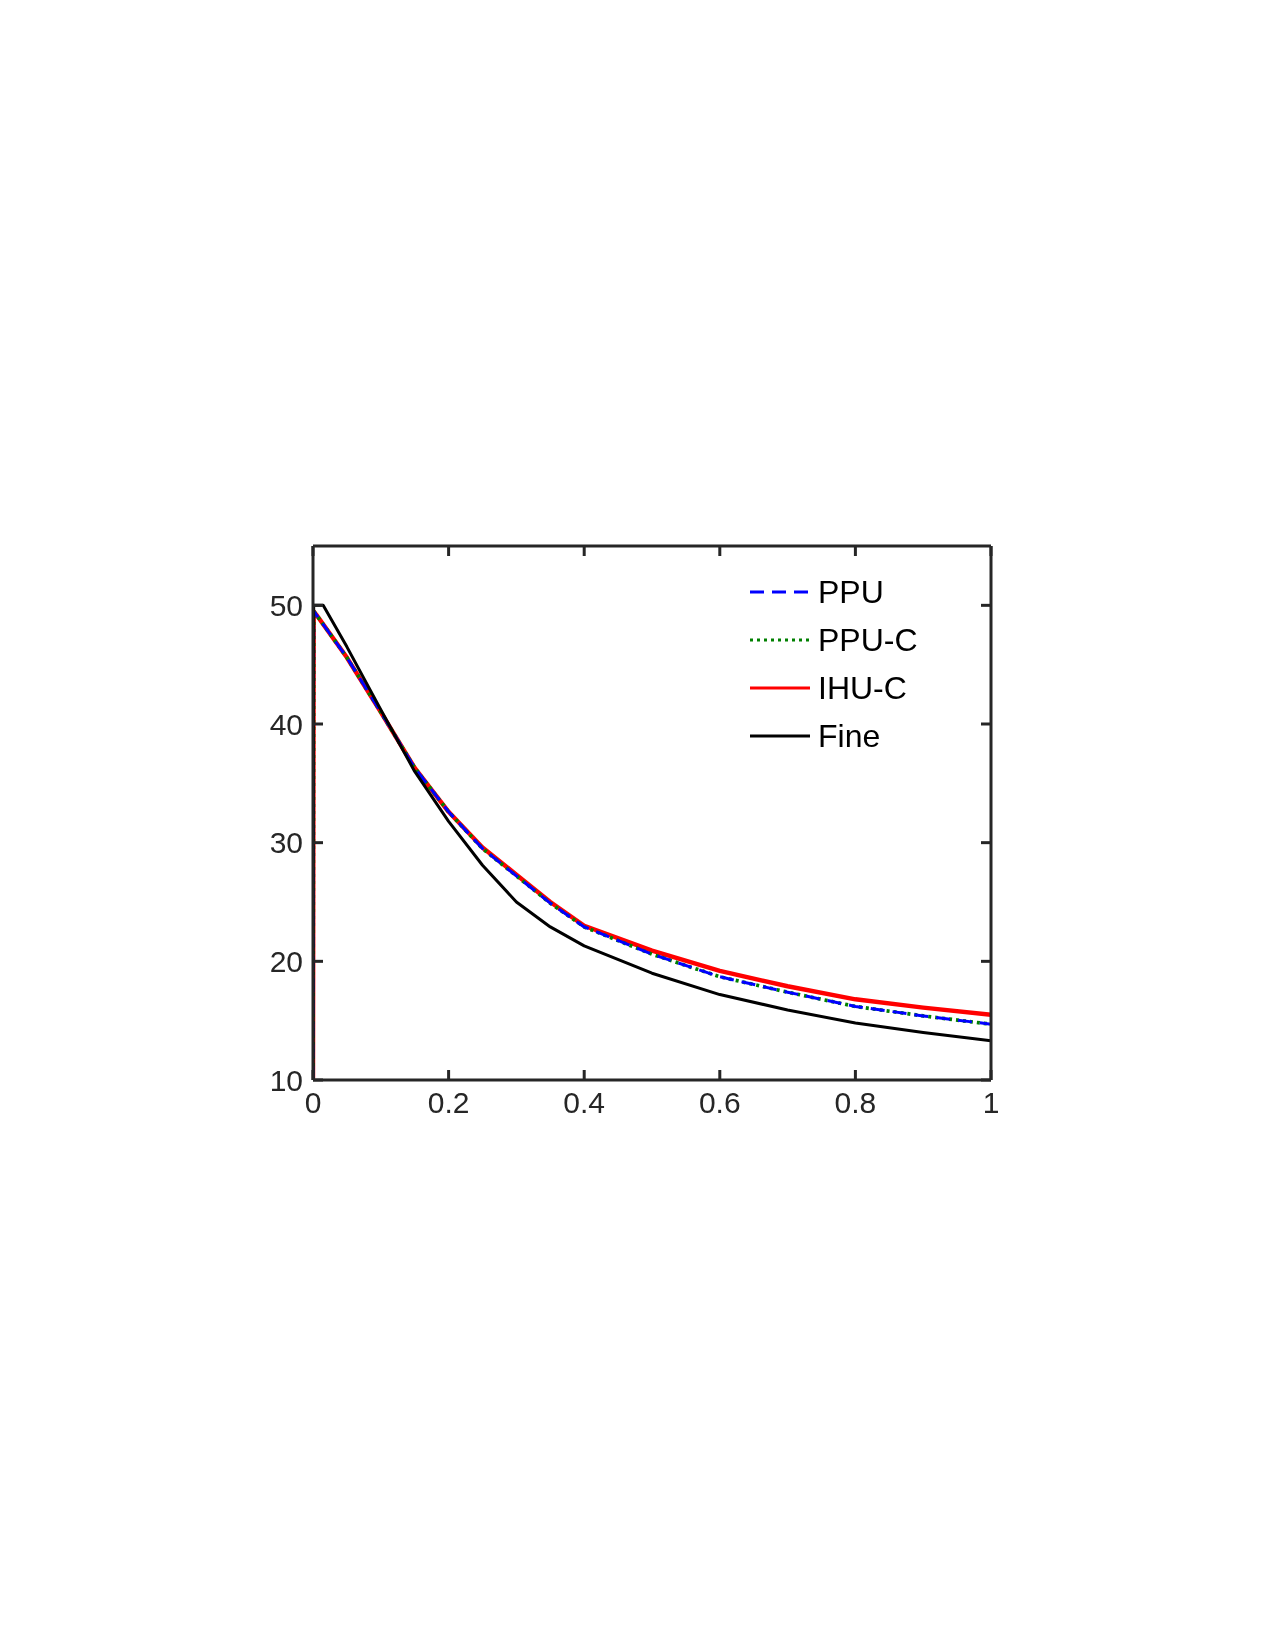  Describe the element at coordinates (286, 1080) in the screenshot. I see `y-tick-label: 10` at that location.